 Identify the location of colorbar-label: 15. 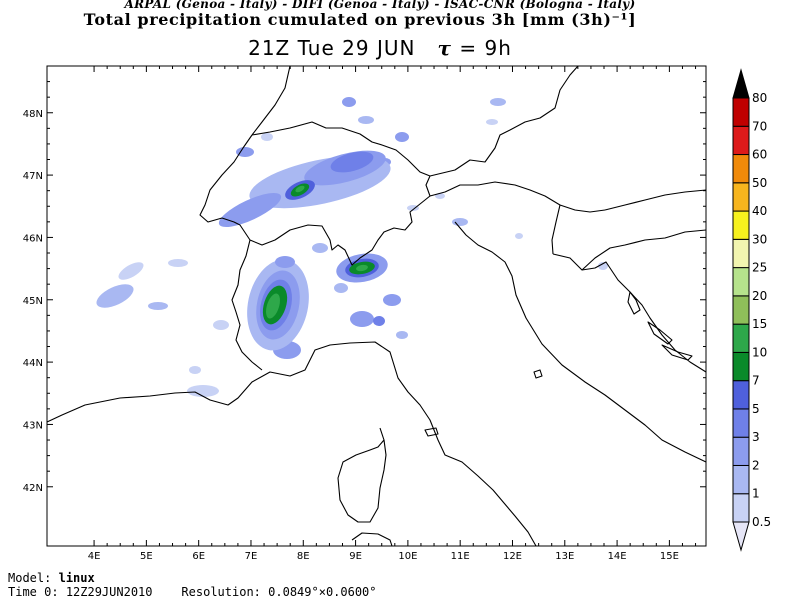
(759, 324).